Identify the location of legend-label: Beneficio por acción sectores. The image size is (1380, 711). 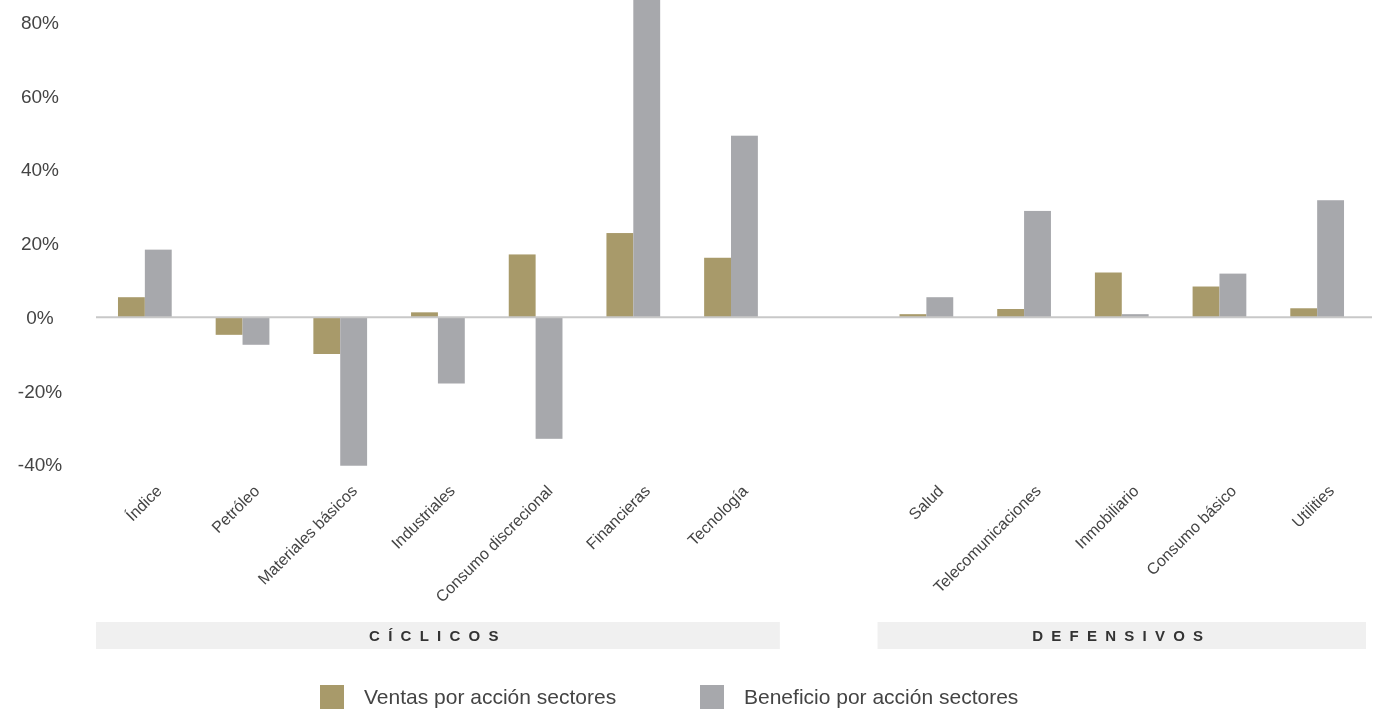
(881, 697).